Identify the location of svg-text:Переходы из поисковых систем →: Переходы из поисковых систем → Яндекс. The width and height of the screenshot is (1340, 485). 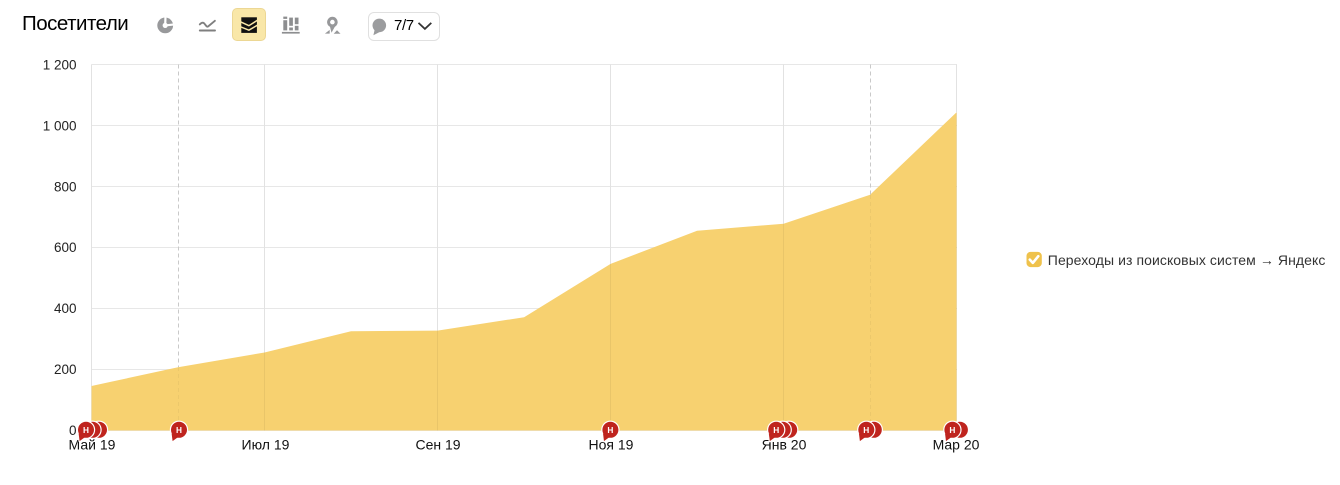
(1187, 260).